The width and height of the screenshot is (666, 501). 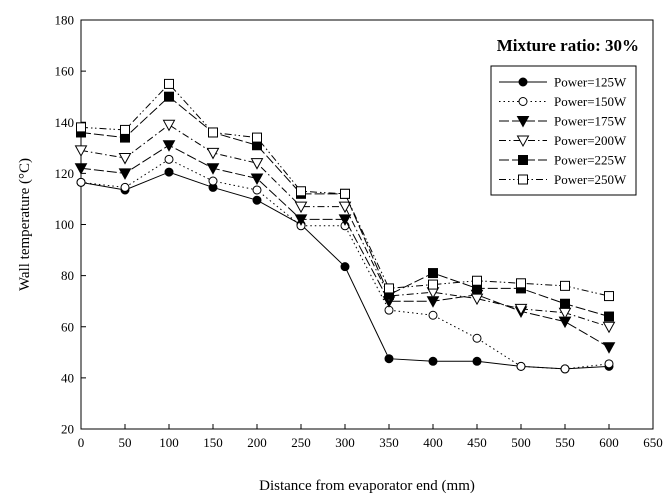 I want to click on x-tick-label: 500, so click(x=521, y=442).